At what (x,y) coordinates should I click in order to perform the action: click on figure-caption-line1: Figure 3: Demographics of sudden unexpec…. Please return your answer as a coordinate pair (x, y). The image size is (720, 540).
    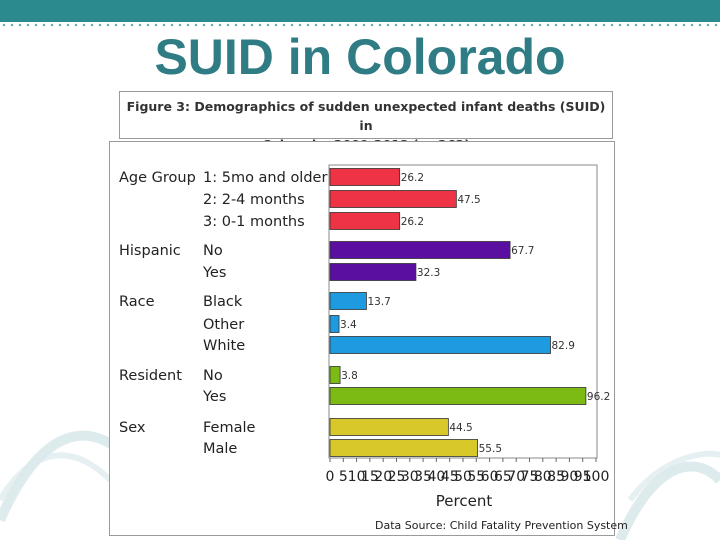
    Looking at the image, I should click on (366, 116).